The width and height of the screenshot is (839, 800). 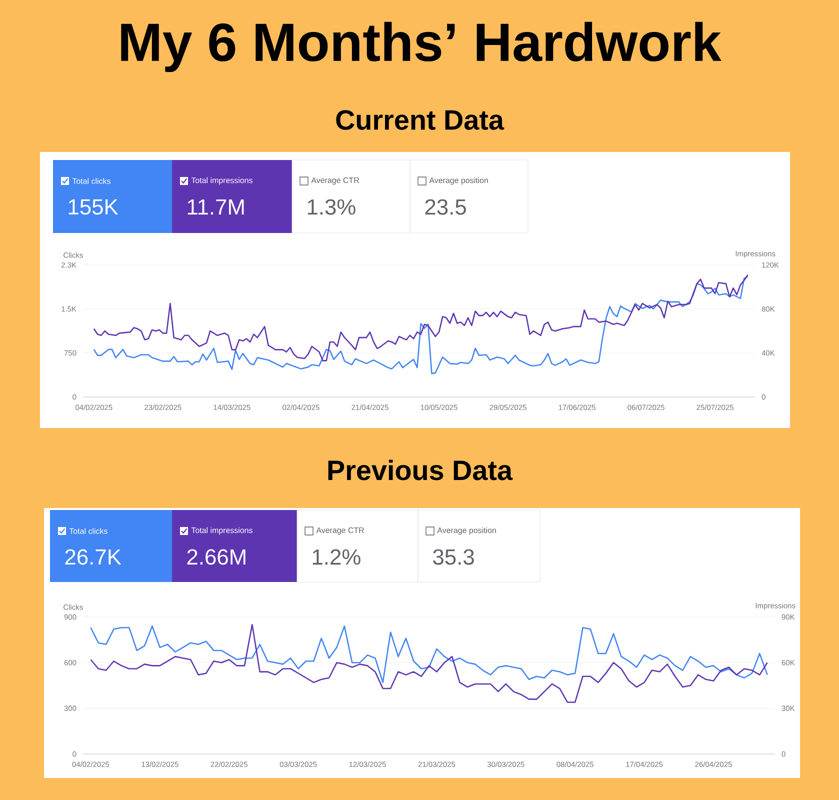 What do you see at coordinates (93, 557) in the screenshot?
I see `text: 26.7K` at bounding box center [93, 557].